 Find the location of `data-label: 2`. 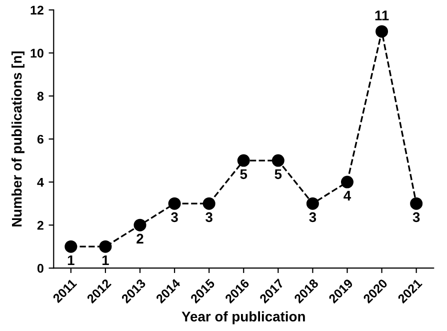

data-label: 2 is located at coordinates (140, 239).